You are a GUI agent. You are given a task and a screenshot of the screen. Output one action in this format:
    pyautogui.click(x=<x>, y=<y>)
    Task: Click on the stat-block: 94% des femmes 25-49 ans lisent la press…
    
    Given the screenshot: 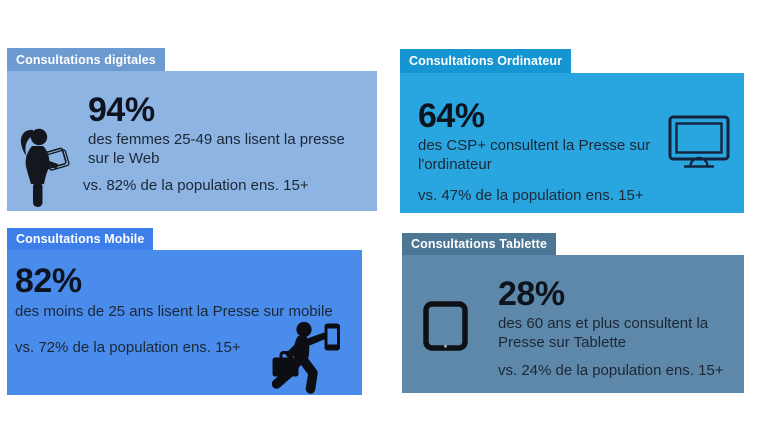 What is the action you would take?
    pyautogui.click(x=231, y=143)
    